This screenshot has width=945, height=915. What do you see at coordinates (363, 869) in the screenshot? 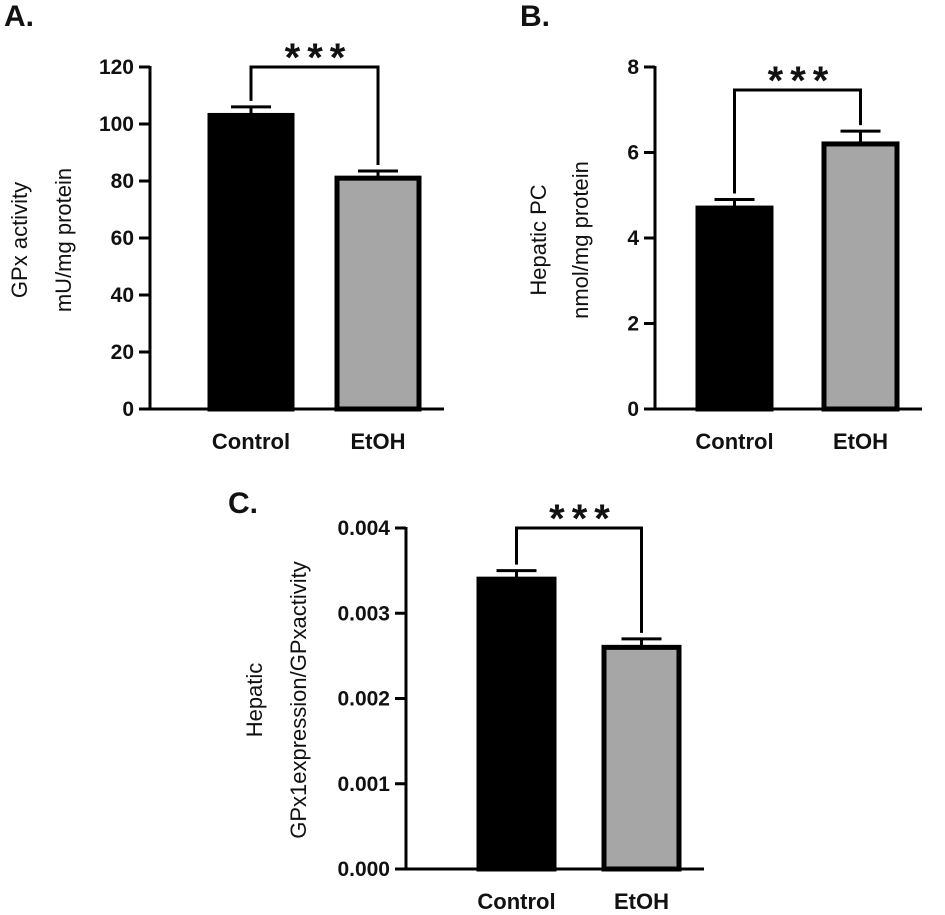
I see `panel-c-y-tick-label: 0.000` at bounding box center [363, 869].